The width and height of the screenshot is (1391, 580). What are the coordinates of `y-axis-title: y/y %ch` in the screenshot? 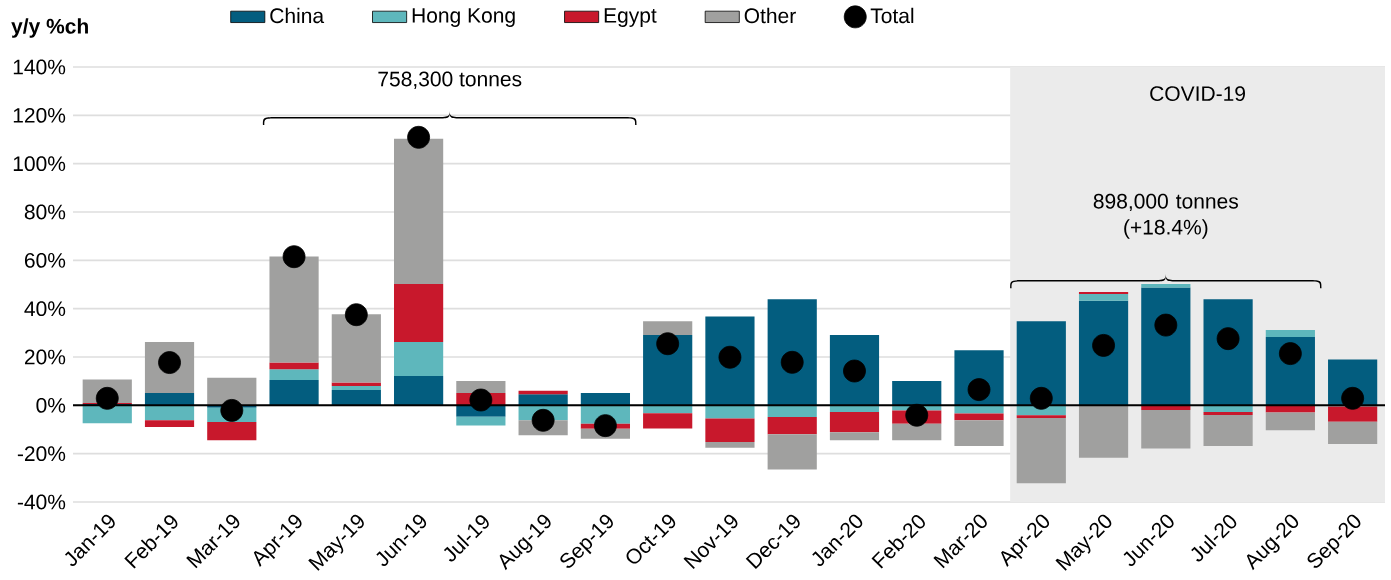 It's located at (49, 28).